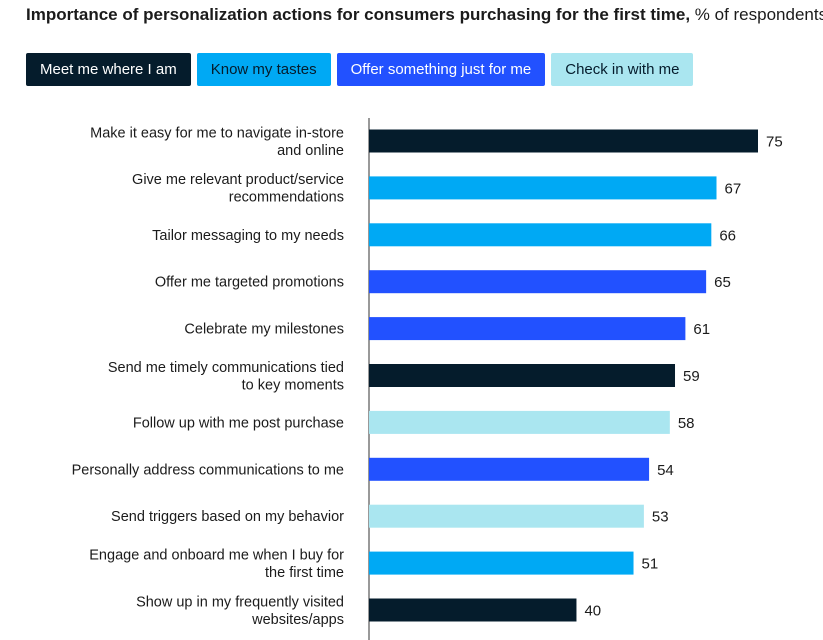 The height and width of the screenshot is (640, 823). I want to click on value-label-show-up-in-my-frequently-visited-websites-apps: 40, so click(592, 611).